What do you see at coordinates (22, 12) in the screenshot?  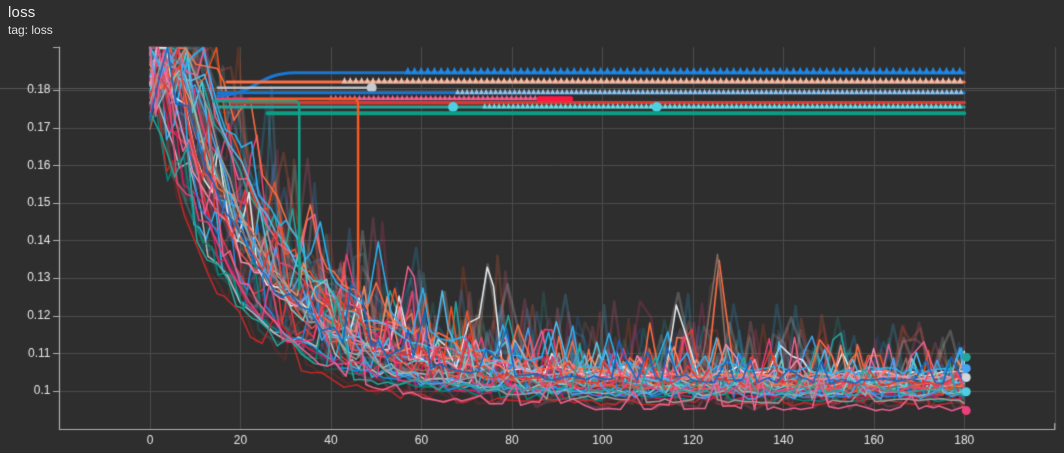 I see `chart-title: loss` at bounding box center [22, 12].